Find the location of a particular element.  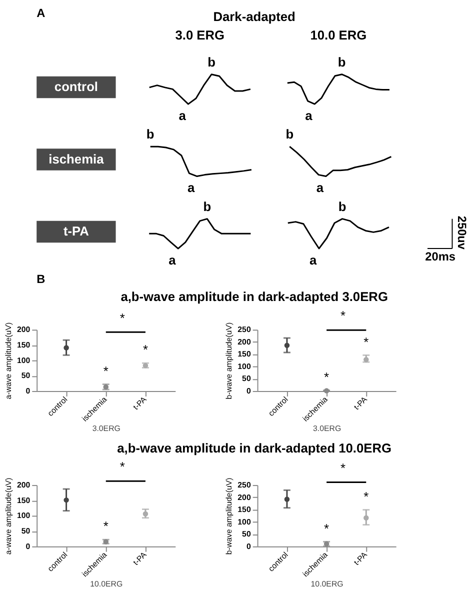

text: a,b-wave amplitude in dark-adapted 10.0ERG is located at coordinates (254, 448).